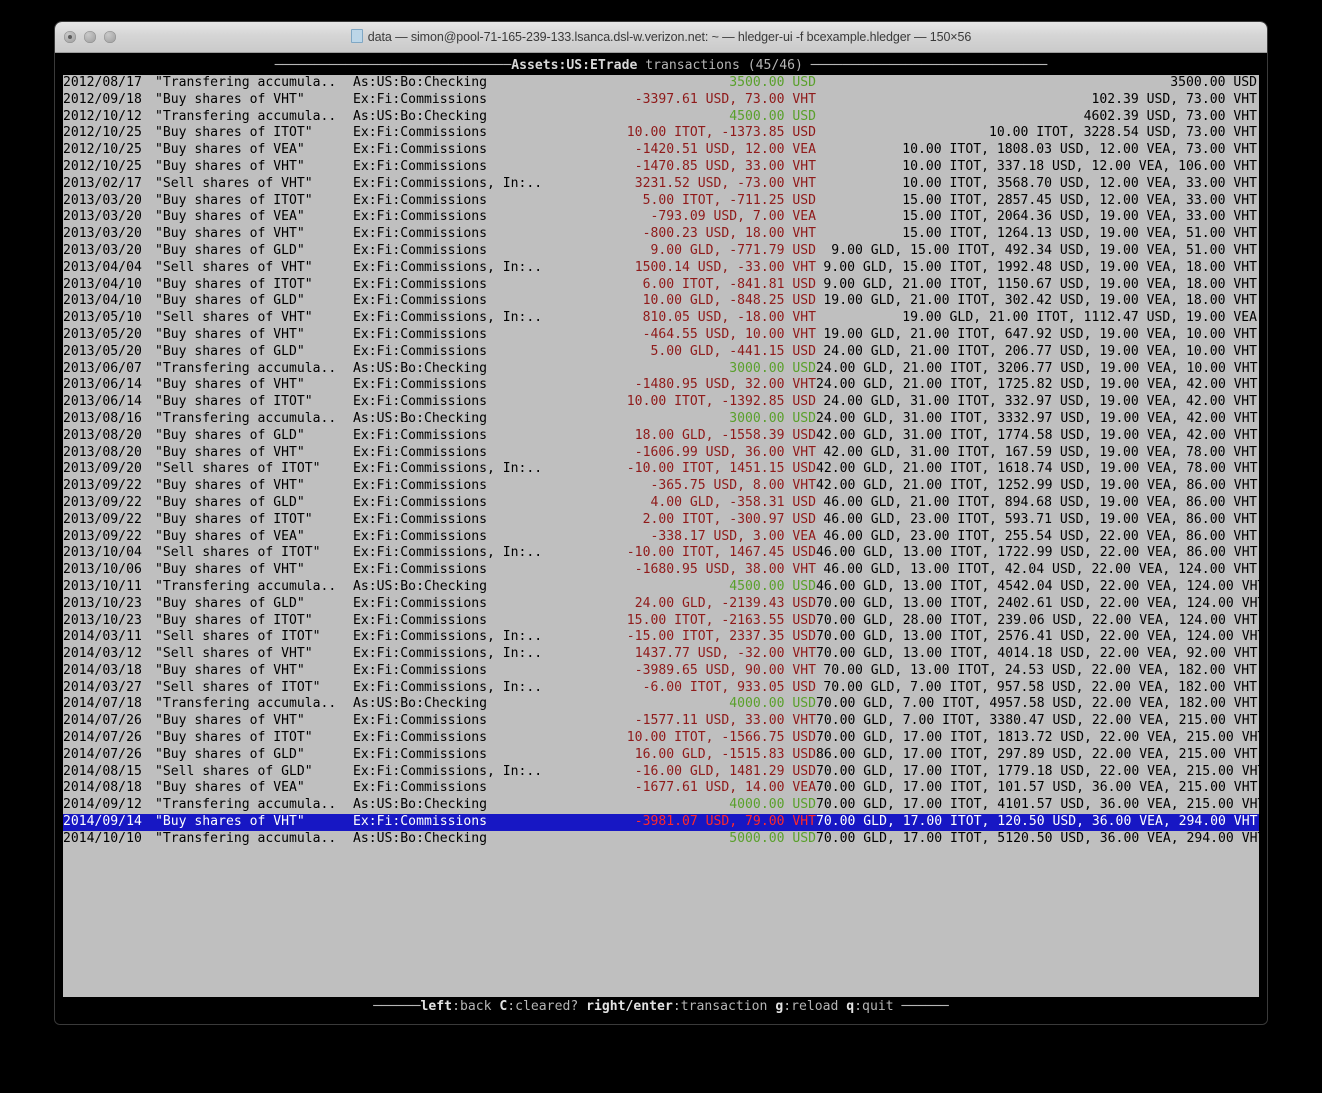 The width and height of the screenshot is (1322, 1093). Describe the element at coordinates (815, 1006) in the screenshot. I see `status-action-reload: :reload` at that location.